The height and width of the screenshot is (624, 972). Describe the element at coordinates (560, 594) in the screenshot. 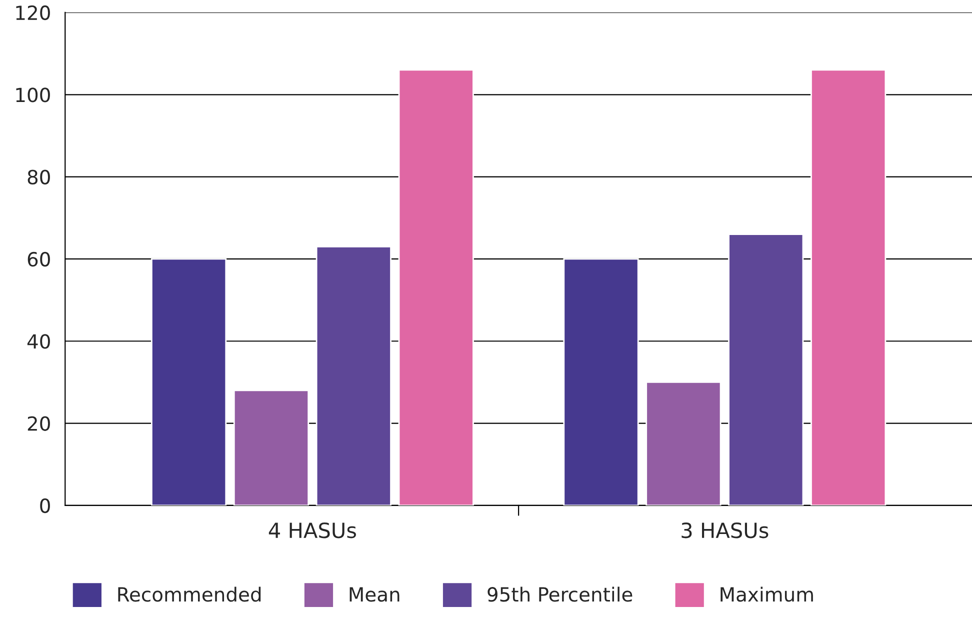

I see `legend-label: 95th Percentile` at that location.